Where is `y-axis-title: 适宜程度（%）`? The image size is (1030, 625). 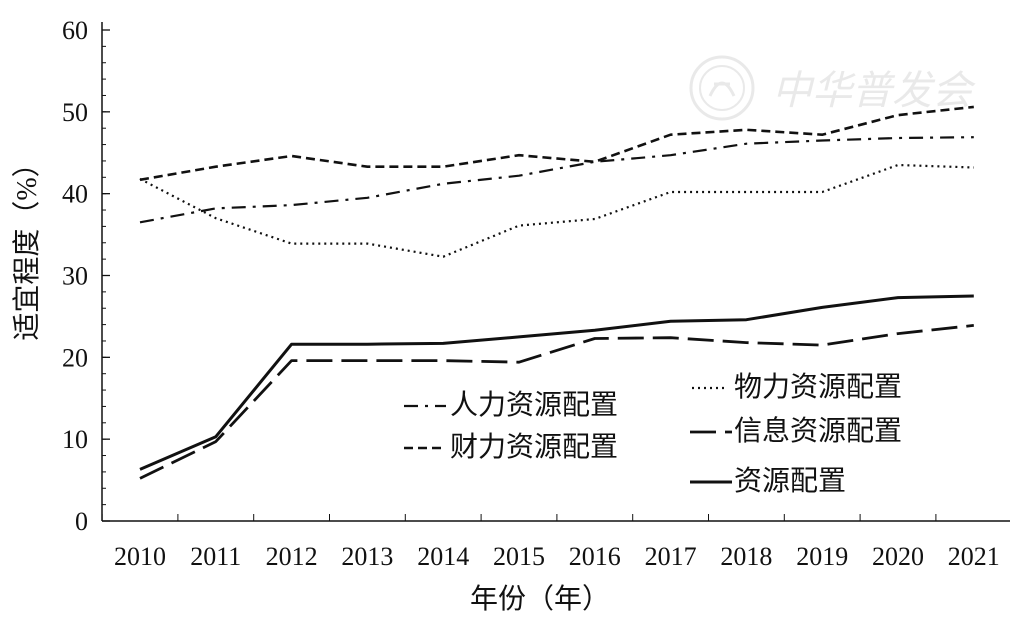
y-axis-title: 适宜程度（%） is located at coordinates (27, 244).